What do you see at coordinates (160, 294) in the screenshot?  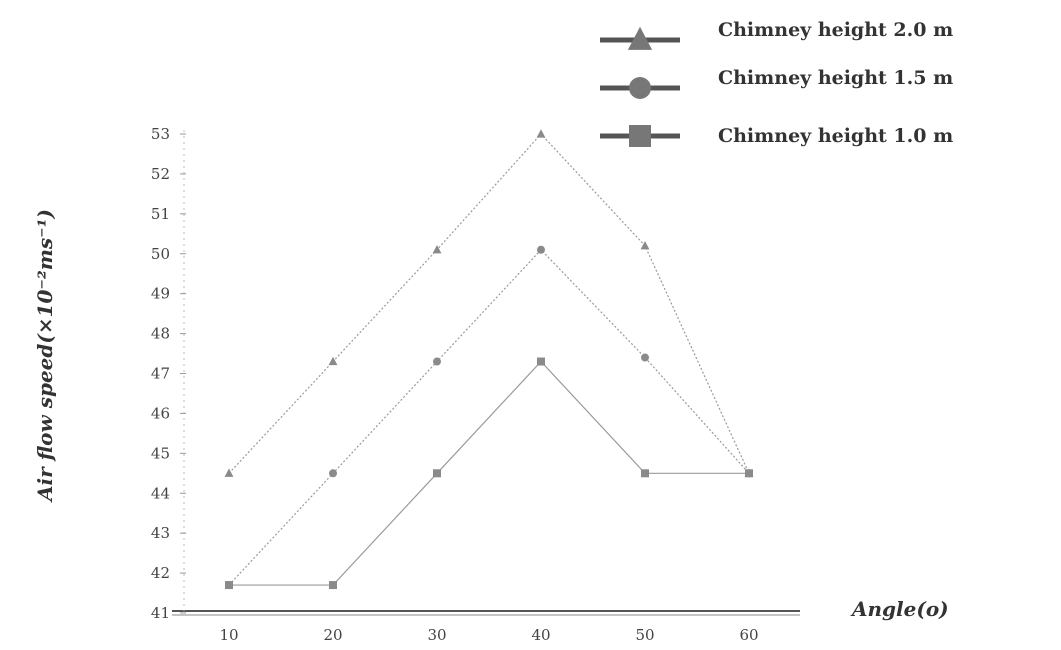 I see `y-tick-label: 49` at bounding box center [160, 294].